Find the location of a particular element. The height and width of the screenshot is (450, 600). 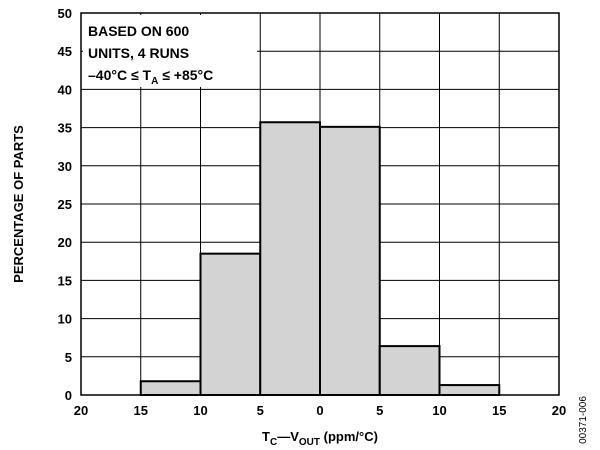

y-tick-label: 50 is located at coordinates (65, 13).